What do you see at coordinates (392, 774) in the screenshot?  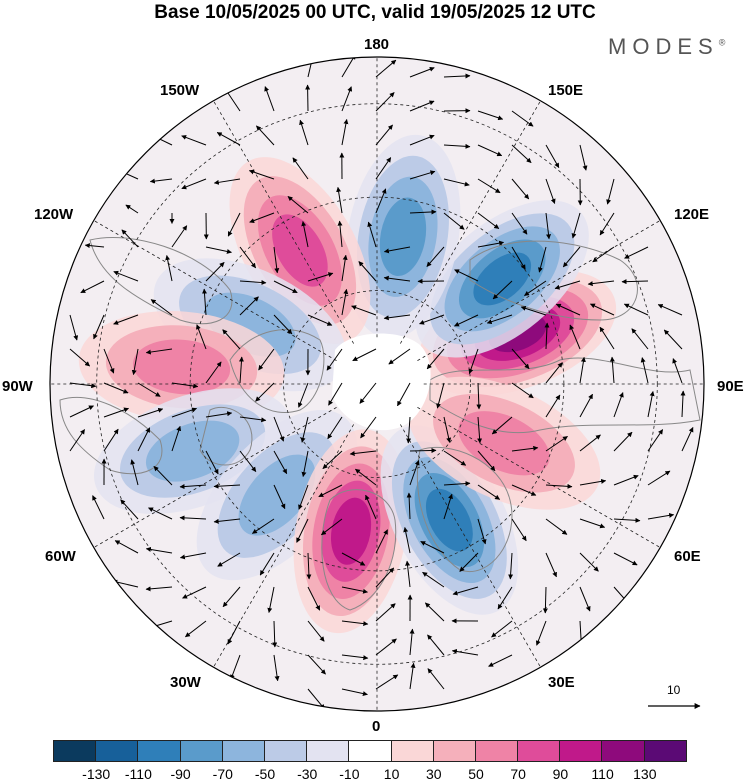 I see `colorbar-tick-7: 10` at bounding box center [392, 774].